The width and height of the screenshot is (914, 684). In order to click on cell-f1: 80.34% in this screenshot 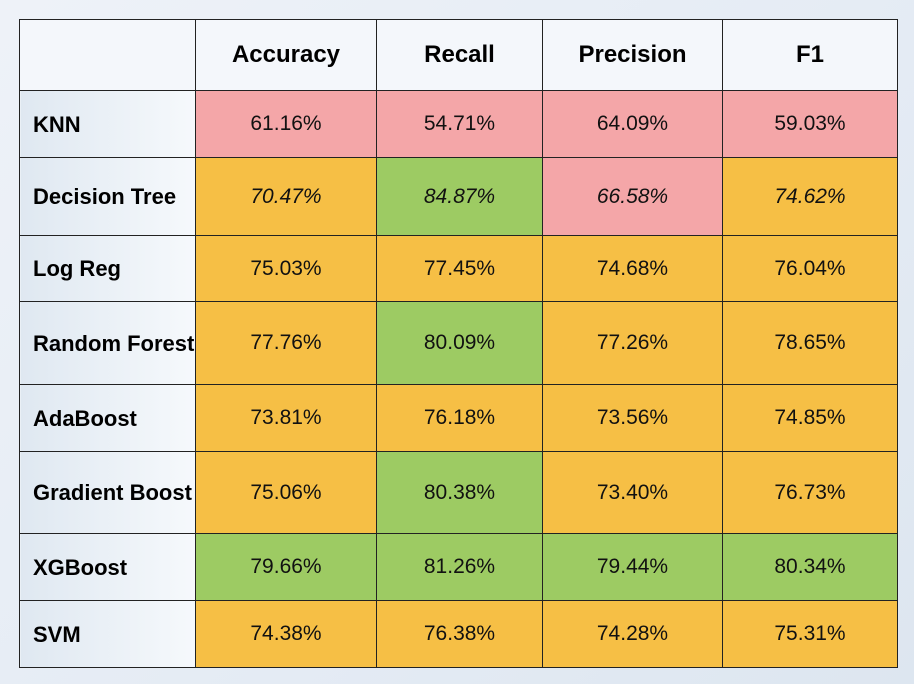, I will do `click(810, 567)`.